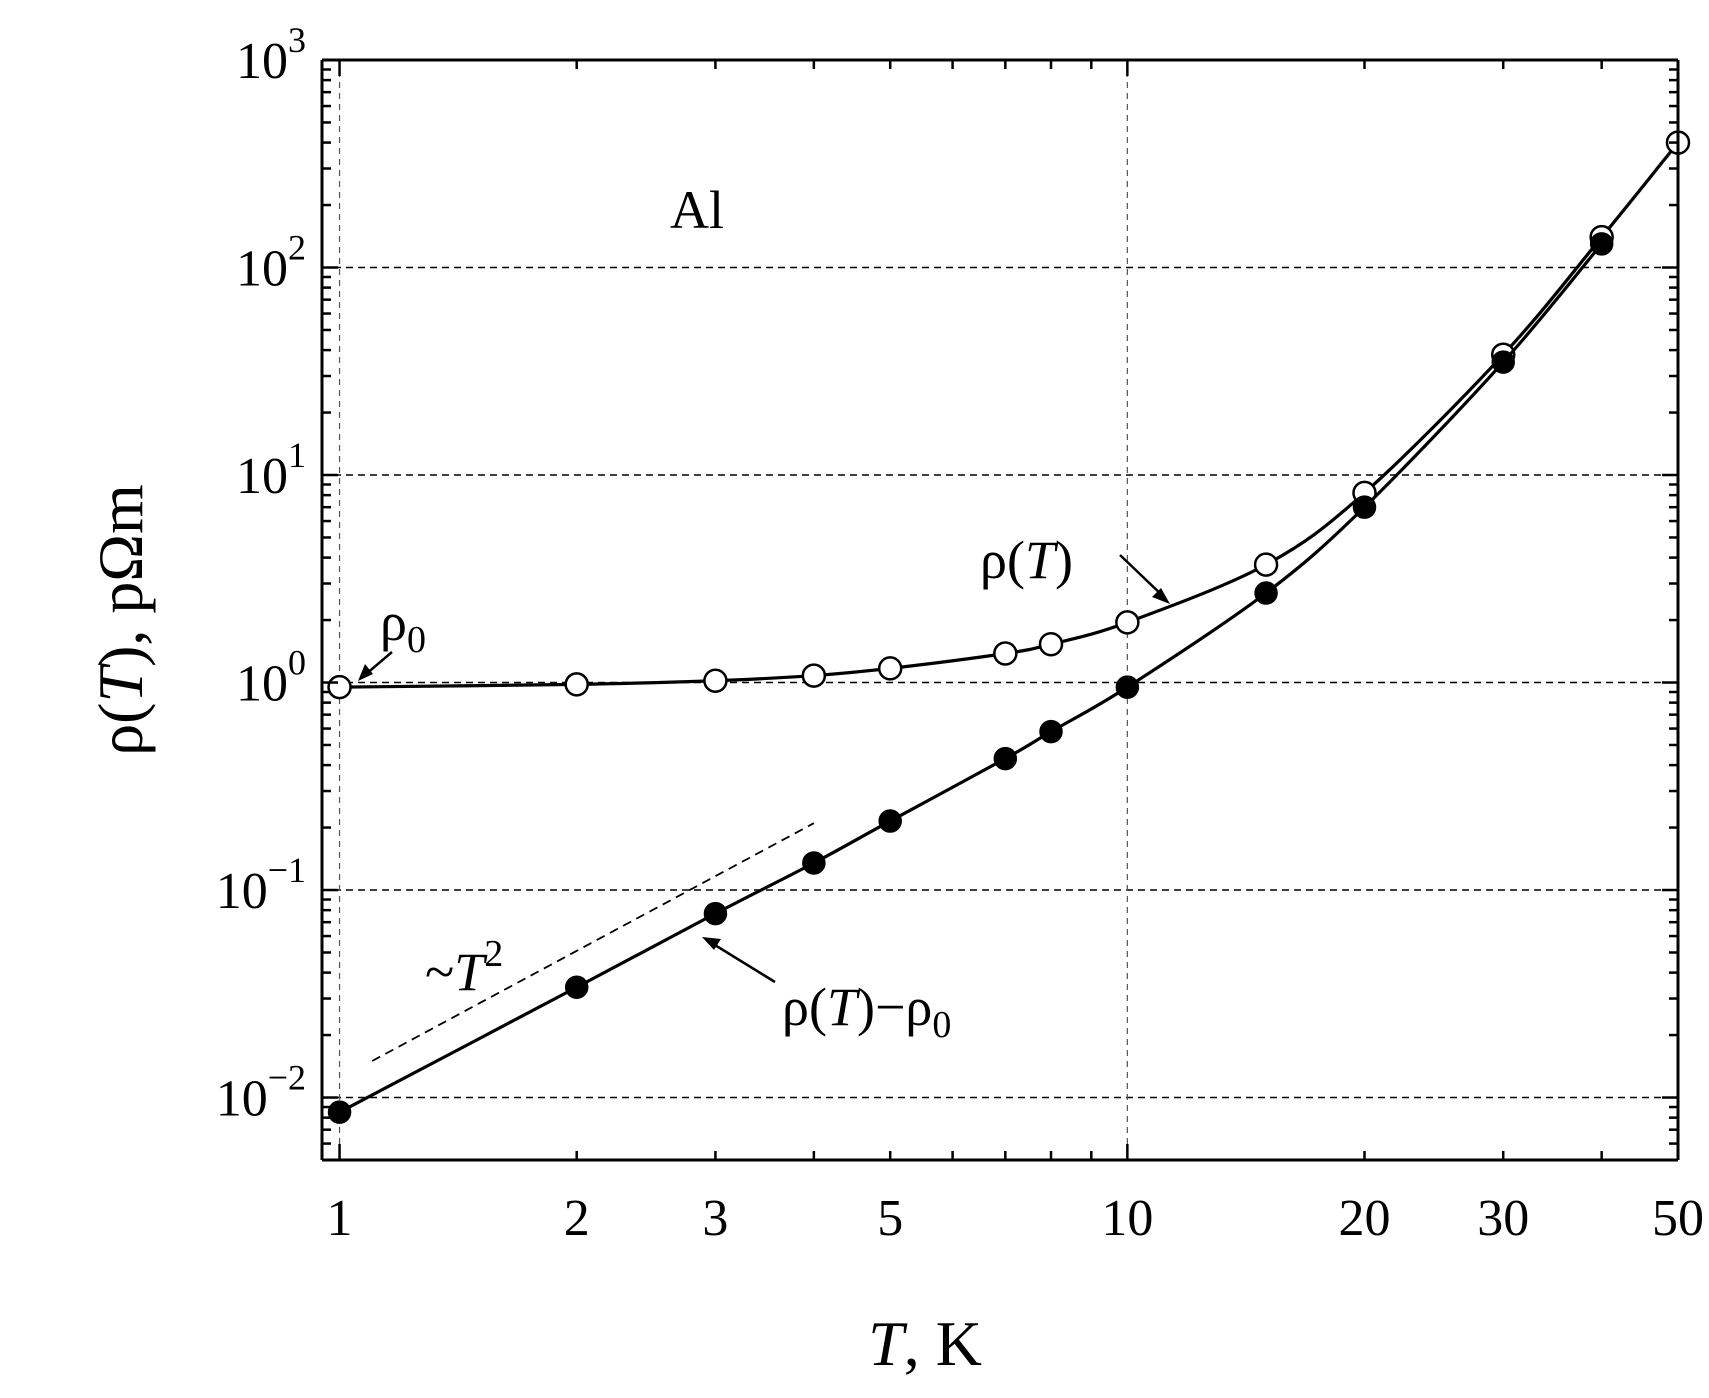  What do you see at coordinates (711, 943) in the screenshot?
I see `difference-label-arrowhead` at bounding box center [711, 943].